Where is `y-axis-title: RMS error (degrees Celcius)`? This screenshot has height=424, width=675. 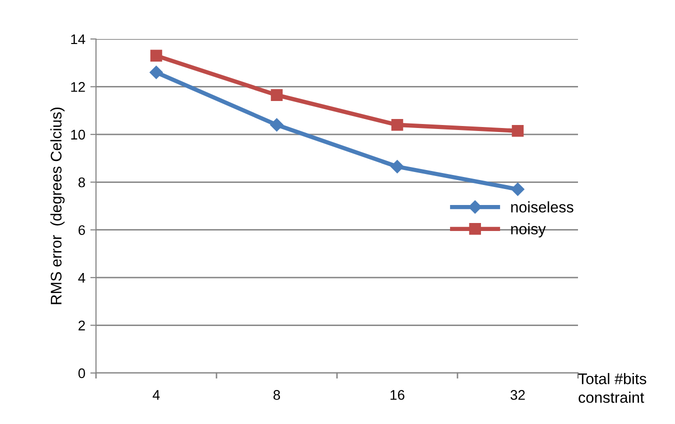
y-axis-title: RMS error (degrees Celcius) is located at coordinates (57, 206).